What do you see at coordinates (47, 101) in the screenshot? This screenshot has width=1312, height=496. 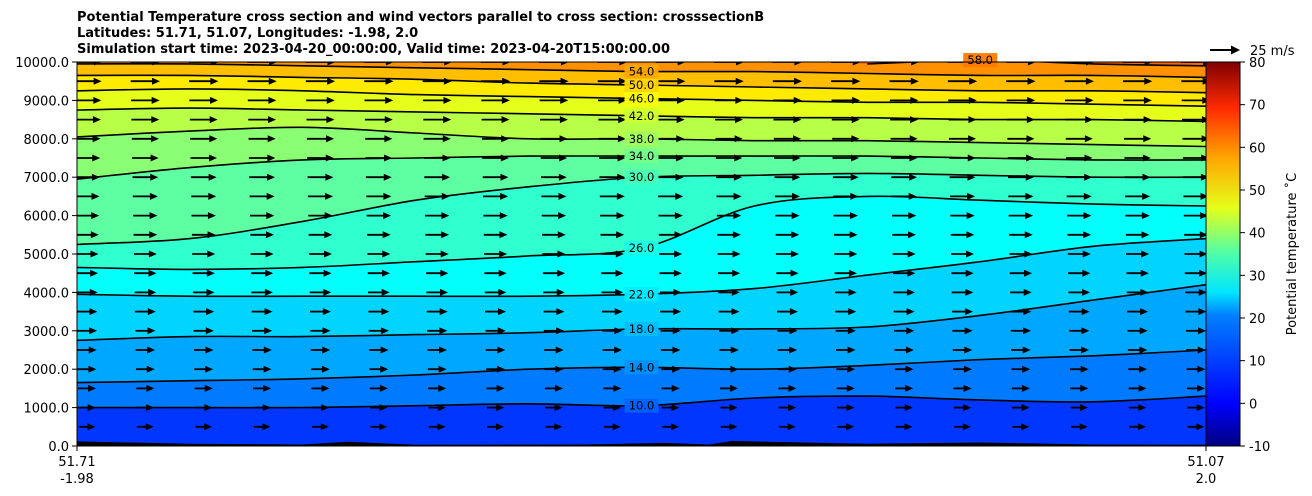 I see `y-tick-label: 9000.0` at bounding box center [47, 101].